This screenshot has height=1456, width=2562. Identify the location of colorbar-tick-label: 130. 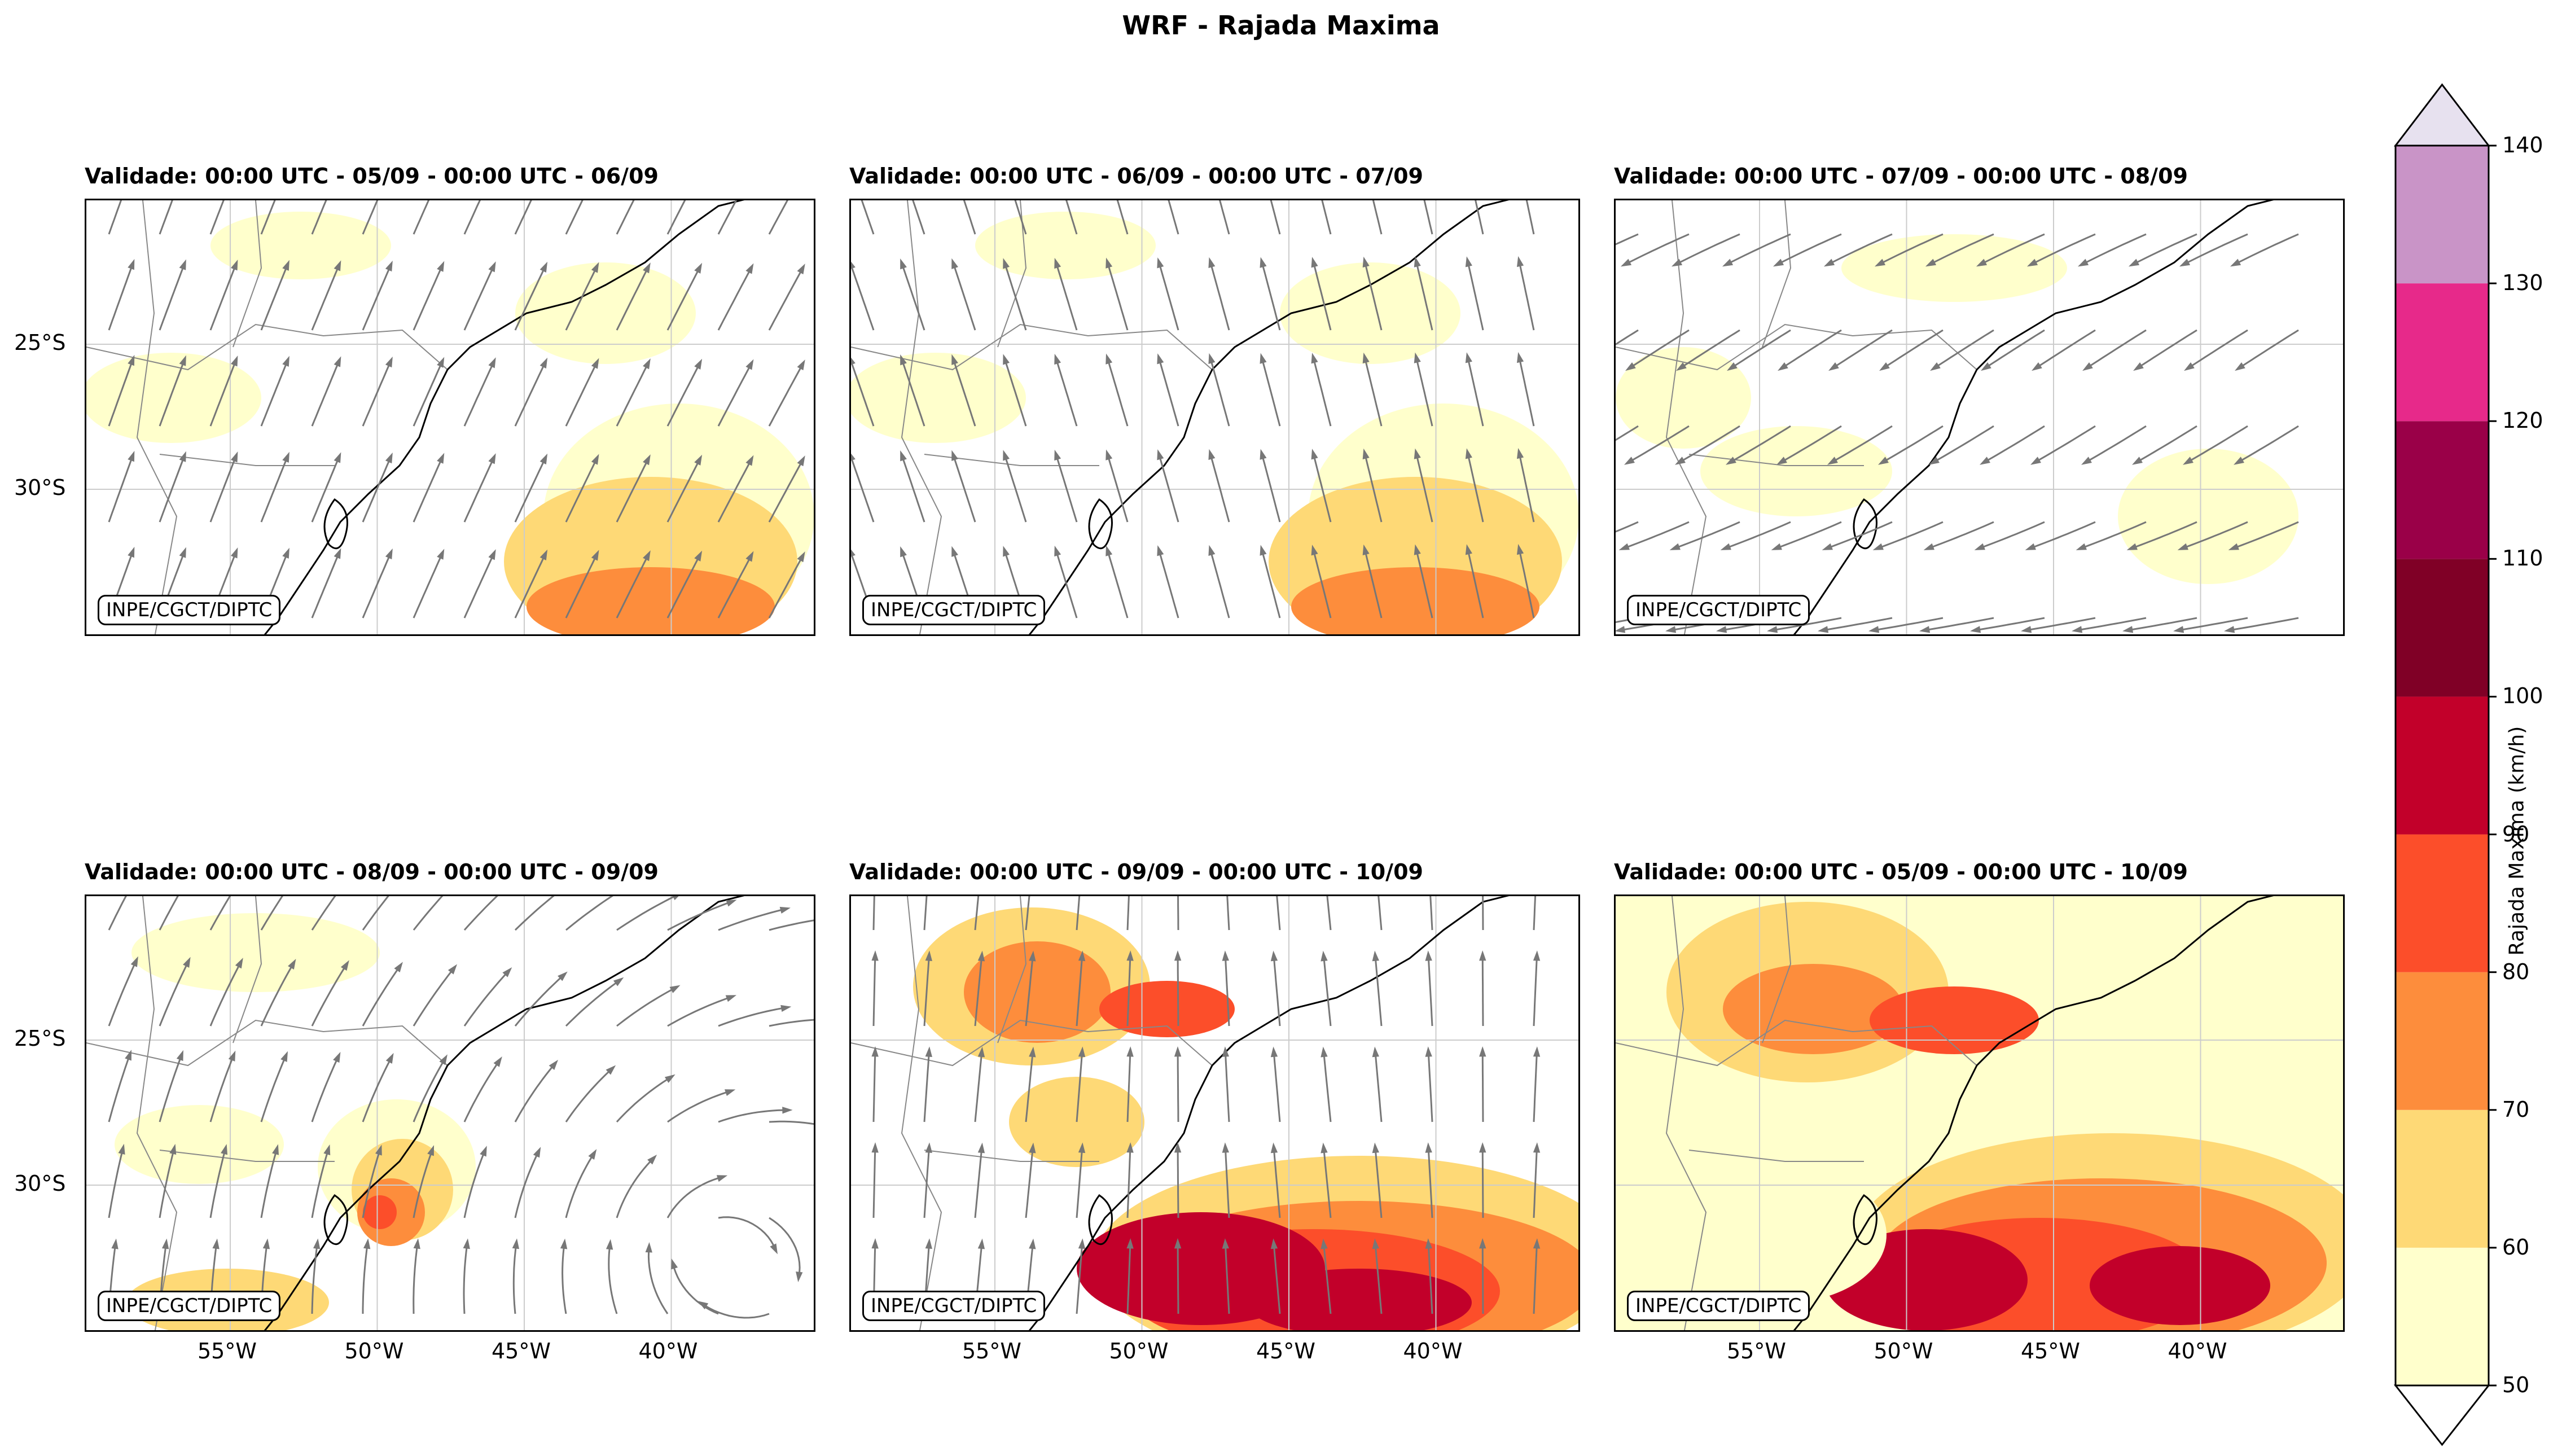
(2522, 283).